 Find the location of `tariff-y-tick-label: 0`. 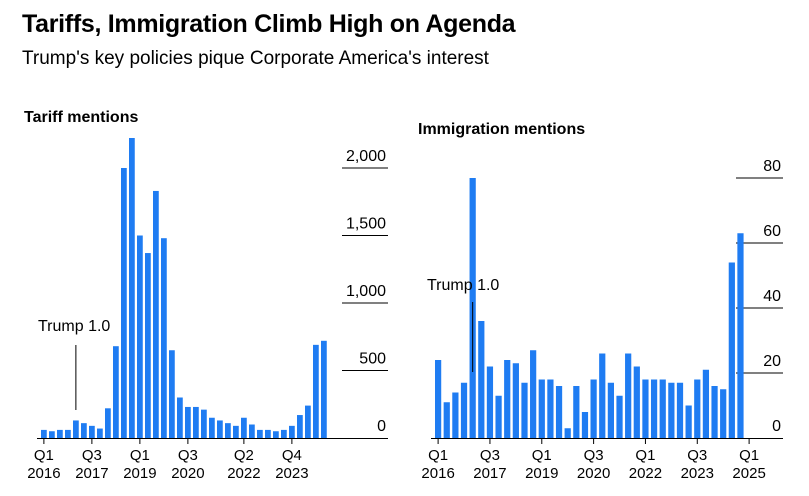

tariff-y-tick-label: 0 is located at coordinates (381, 426).